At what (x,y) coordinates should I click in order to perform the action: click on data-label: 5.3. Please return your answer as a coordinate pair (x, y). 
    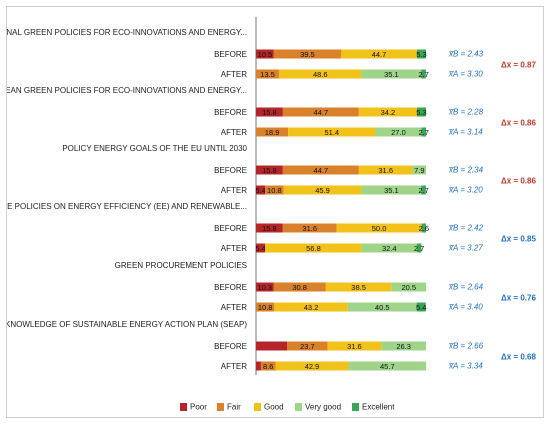
    Looking at the image, I should click on (421, 54).